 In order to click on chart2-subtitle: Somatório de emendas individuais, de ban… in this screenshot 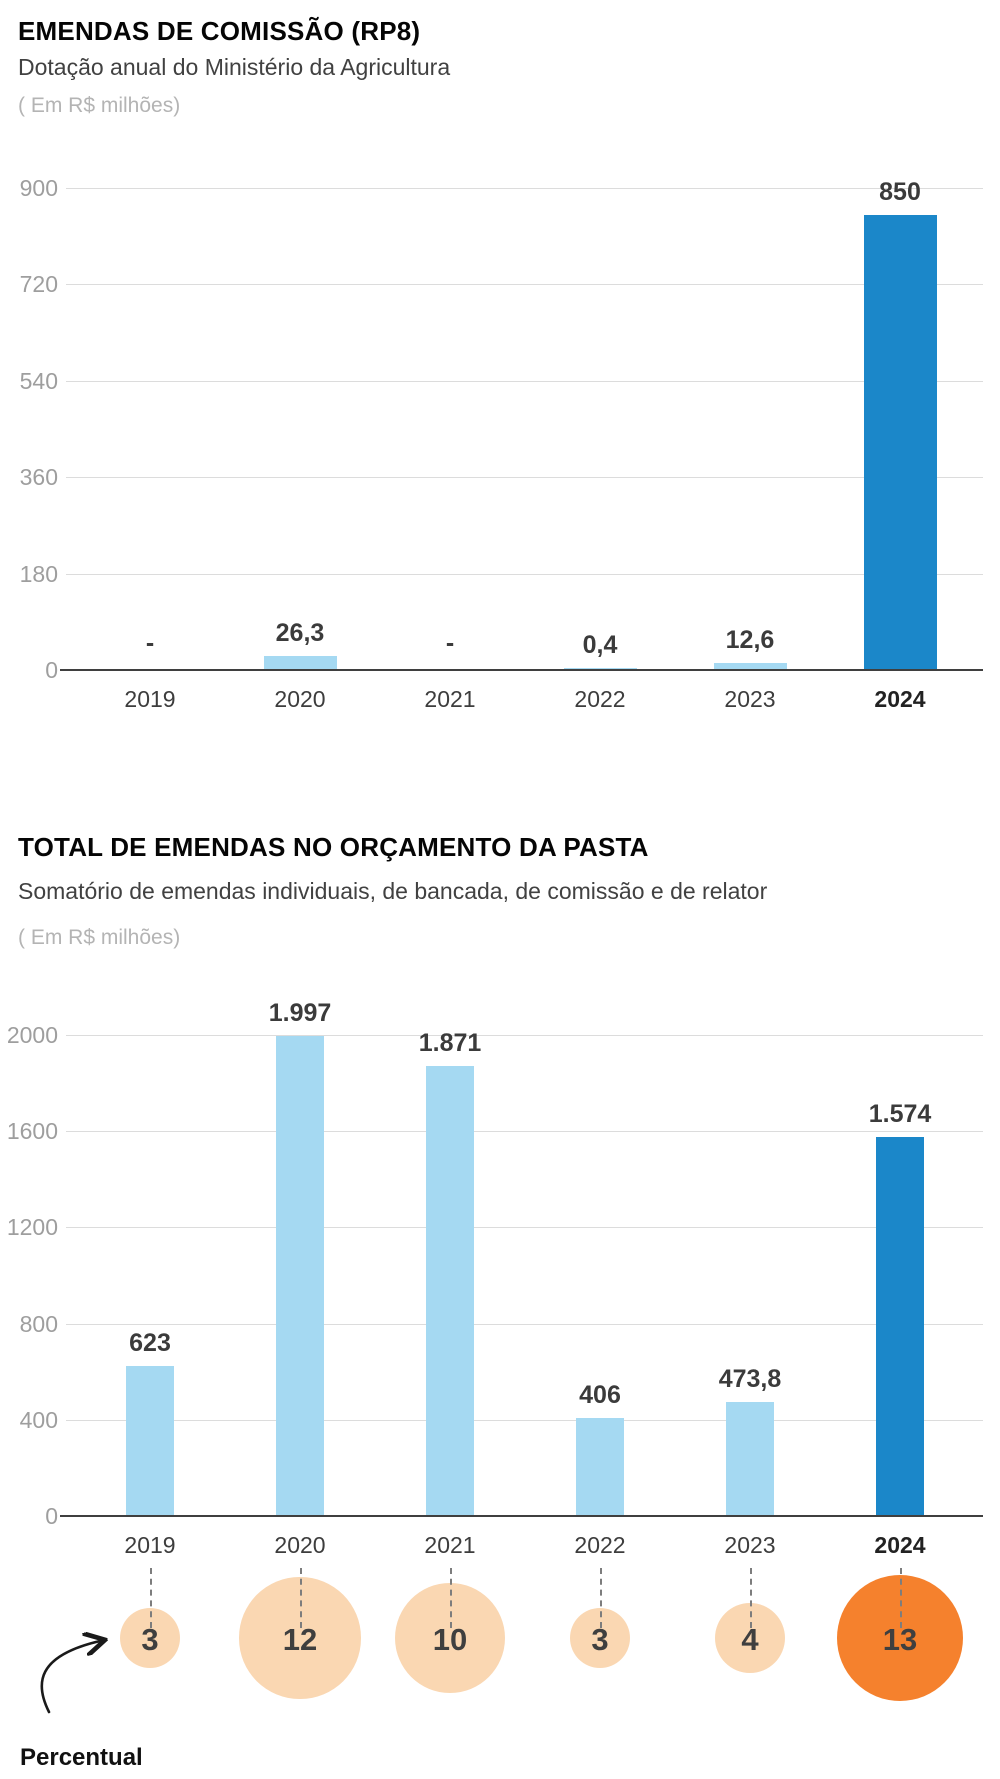, I will do `click(393, 891)`.